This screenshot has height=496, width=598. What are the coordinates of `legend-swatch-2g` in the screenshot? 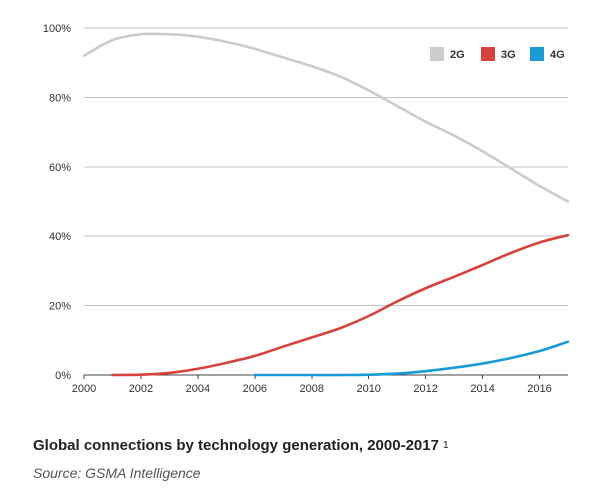 It's located at (437, 54).